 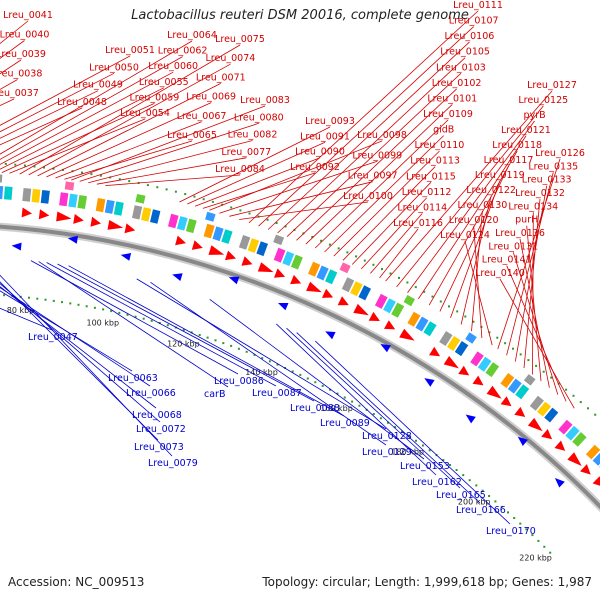 I want to click on forward-gene-label: Lreu_0075, so click(x=240, y=39).